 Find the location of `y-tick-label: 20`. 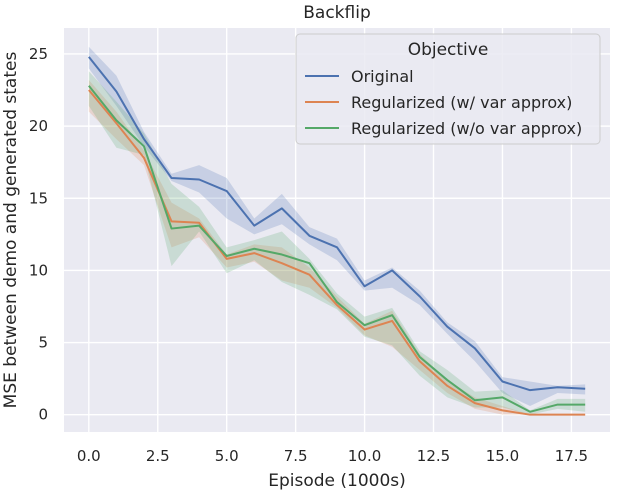

y-tick-label: 20 is located at coordinates (38, 126).